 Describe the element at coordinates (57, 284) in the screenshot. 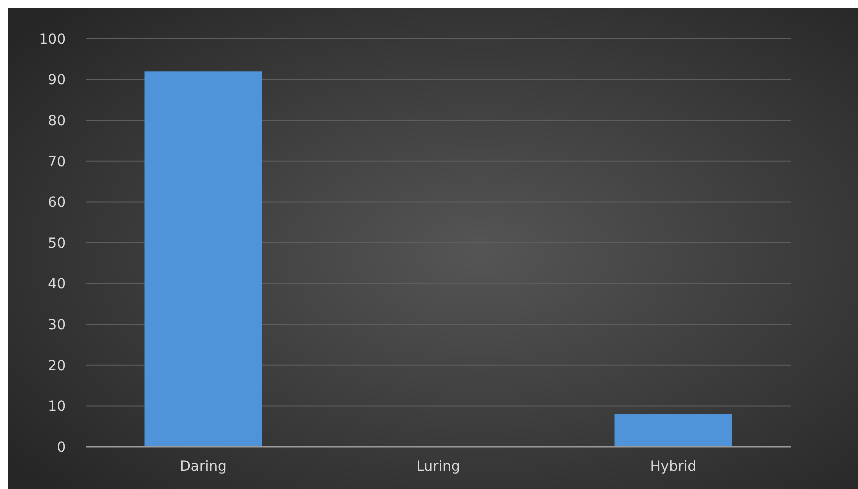

I see `y-tick-label: 40` at that location.